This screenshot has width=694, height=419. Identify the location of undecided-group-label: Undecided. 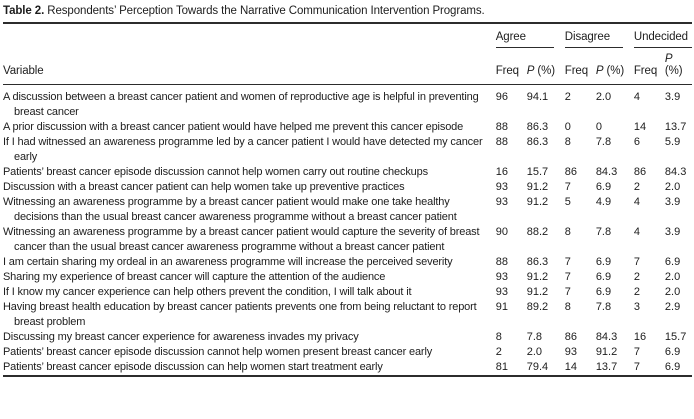
(662, 39).